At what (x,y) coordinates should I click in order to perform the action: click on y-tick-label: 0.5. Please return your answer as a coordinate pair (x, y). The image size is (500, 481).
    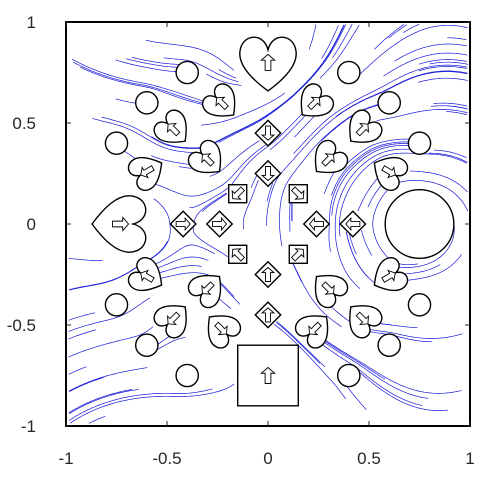
    Looking at the image, I should click on (24, 123).